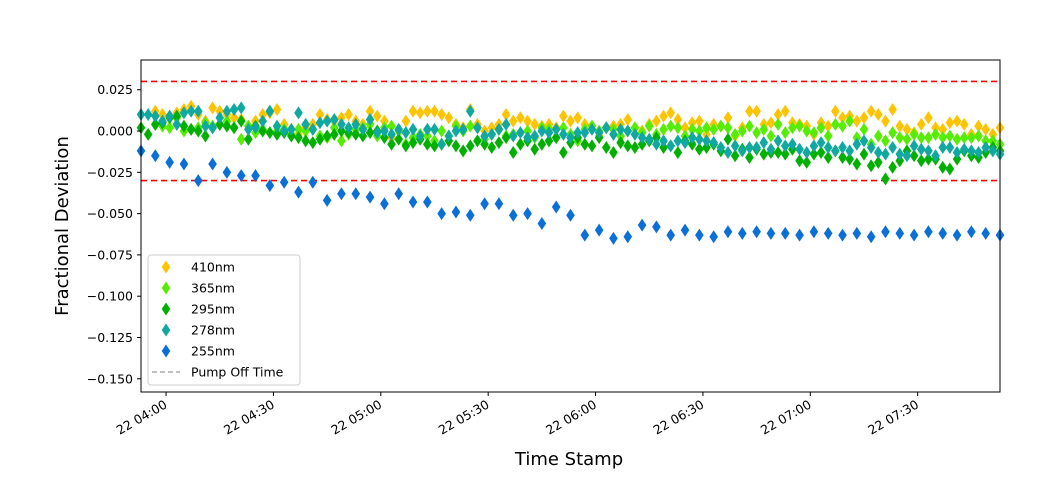 The height and width of the screenshot is (482, 1055). Describe the element at coordinates (142, 417) in the screenshot. I see `x-tick-label: 22 04:00` at that location.